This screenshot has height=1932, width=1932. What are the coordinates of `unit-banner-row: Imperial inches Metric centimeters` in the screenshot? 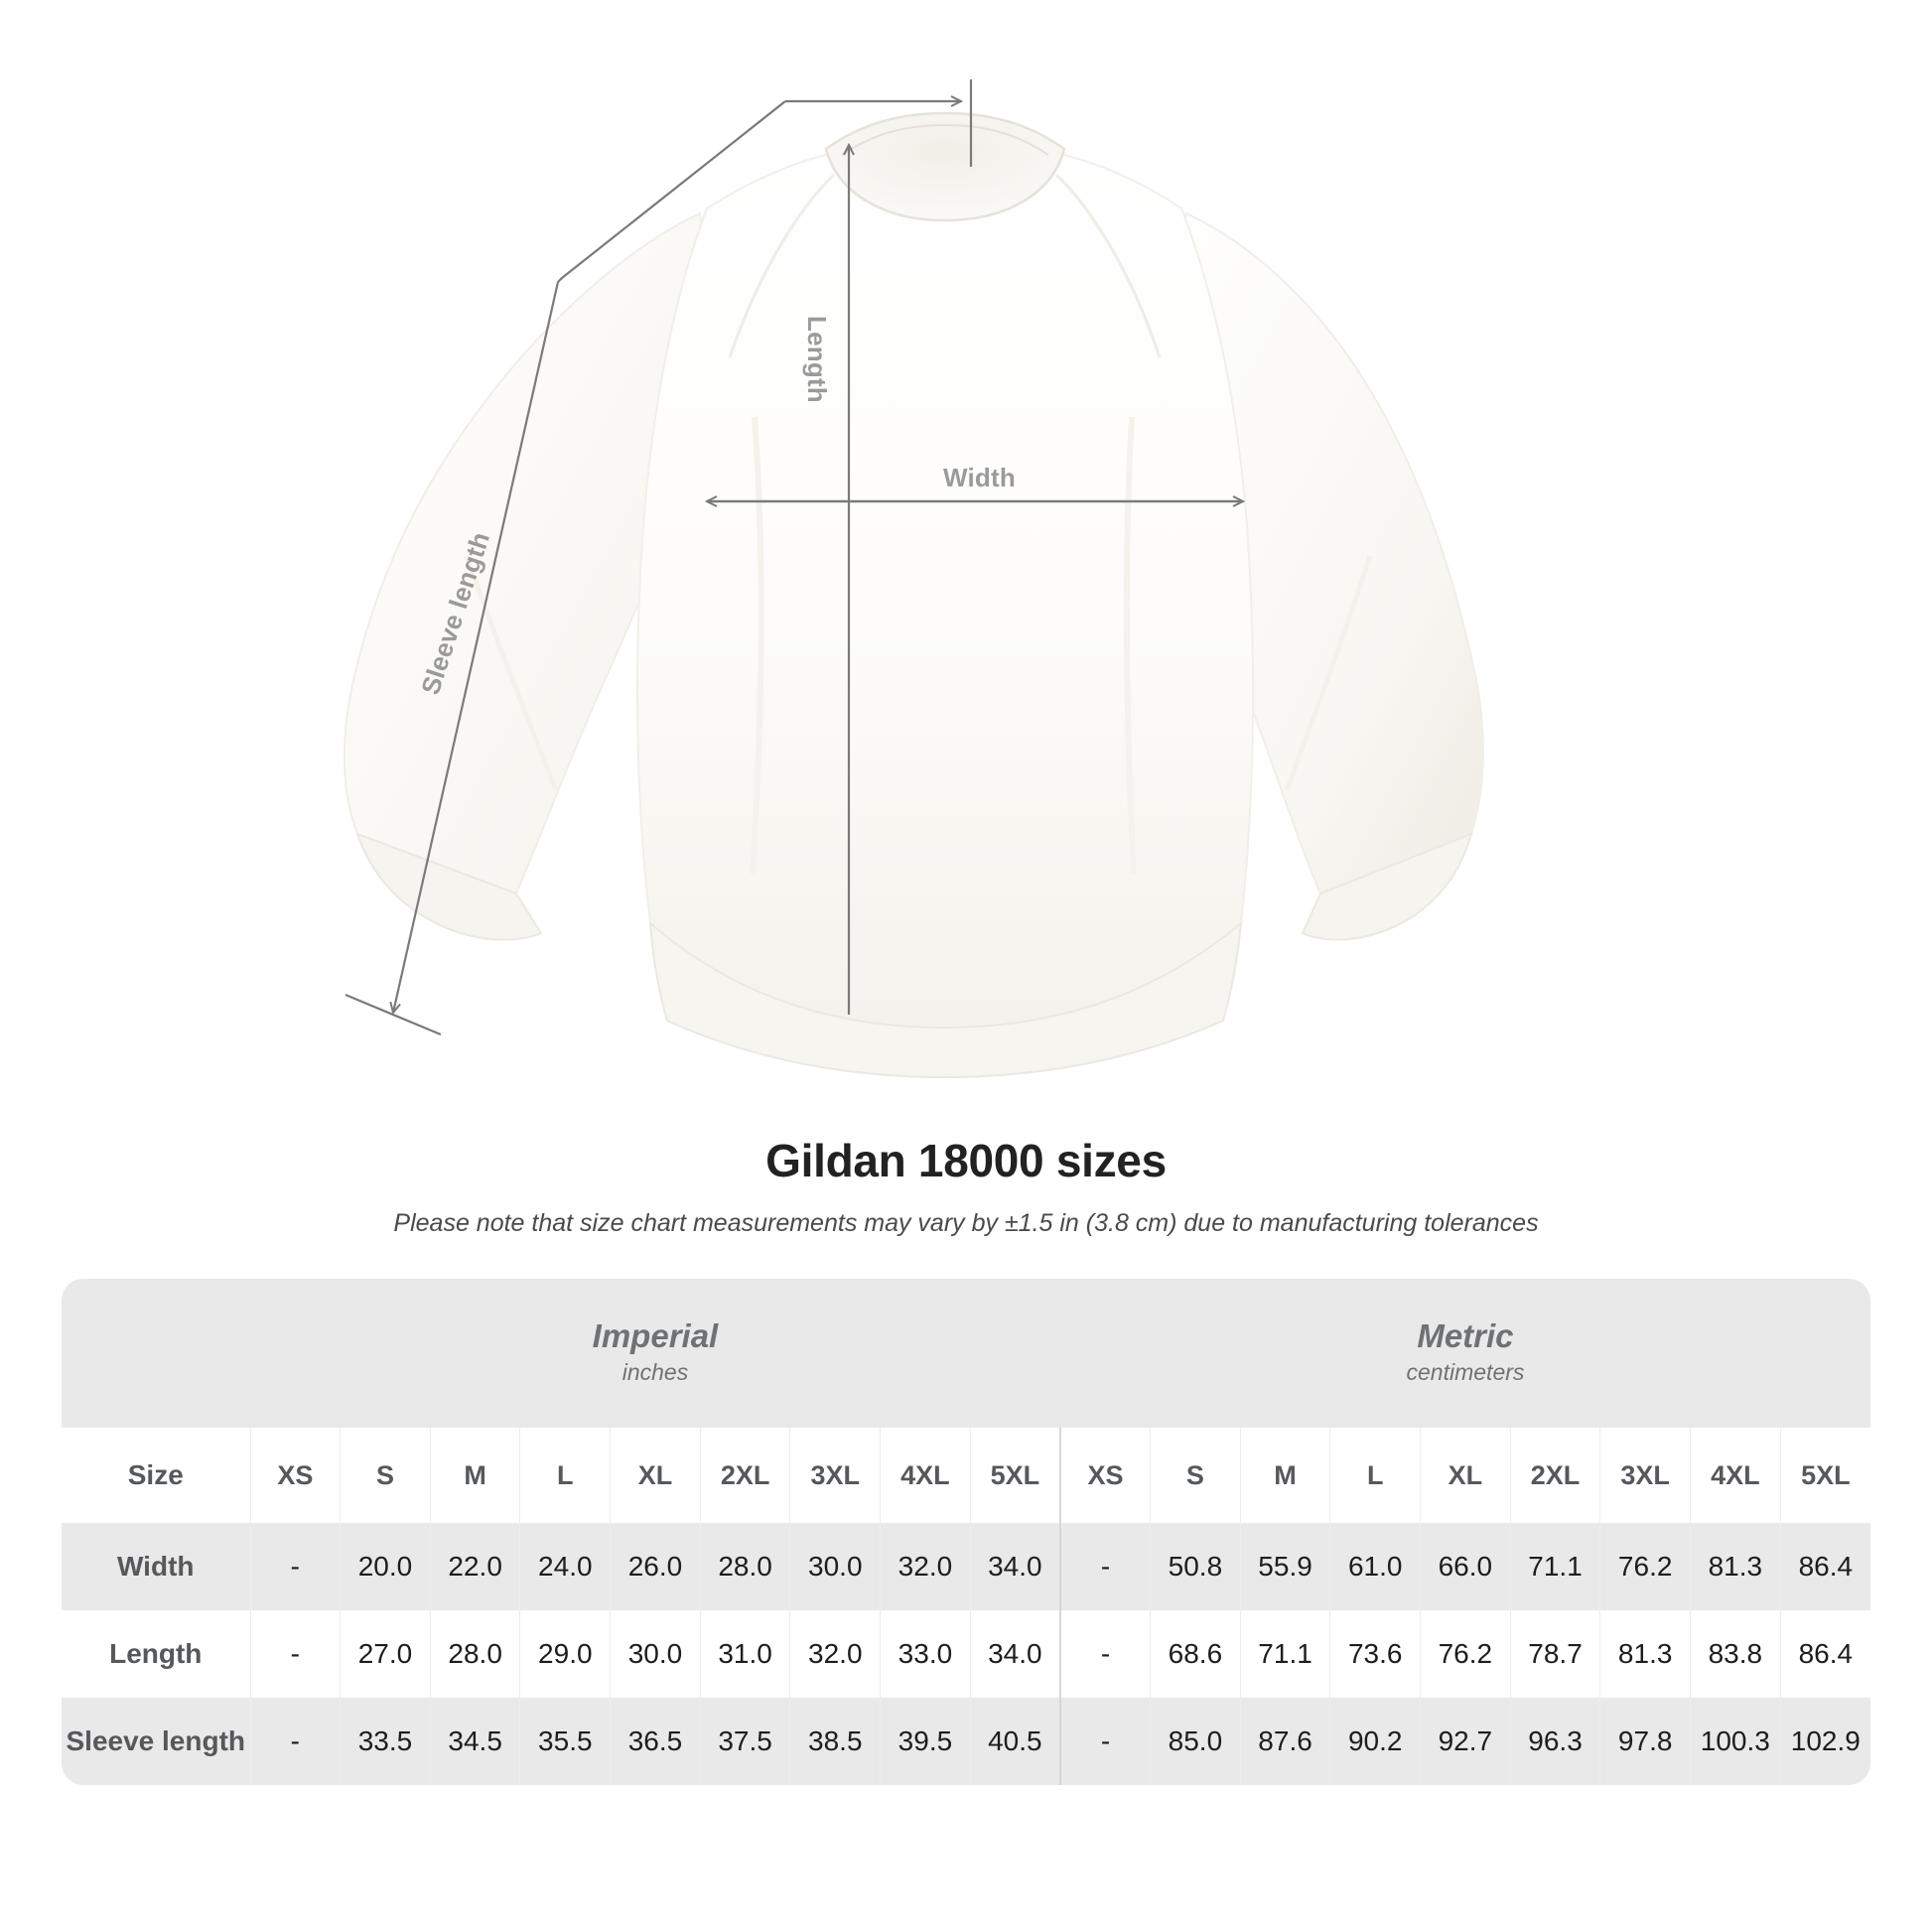 It's located at (966, 1353).